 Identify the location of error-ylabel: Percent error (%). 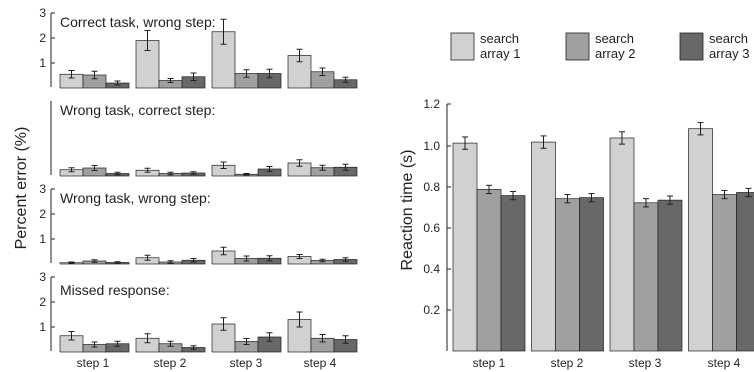
(21, 188).